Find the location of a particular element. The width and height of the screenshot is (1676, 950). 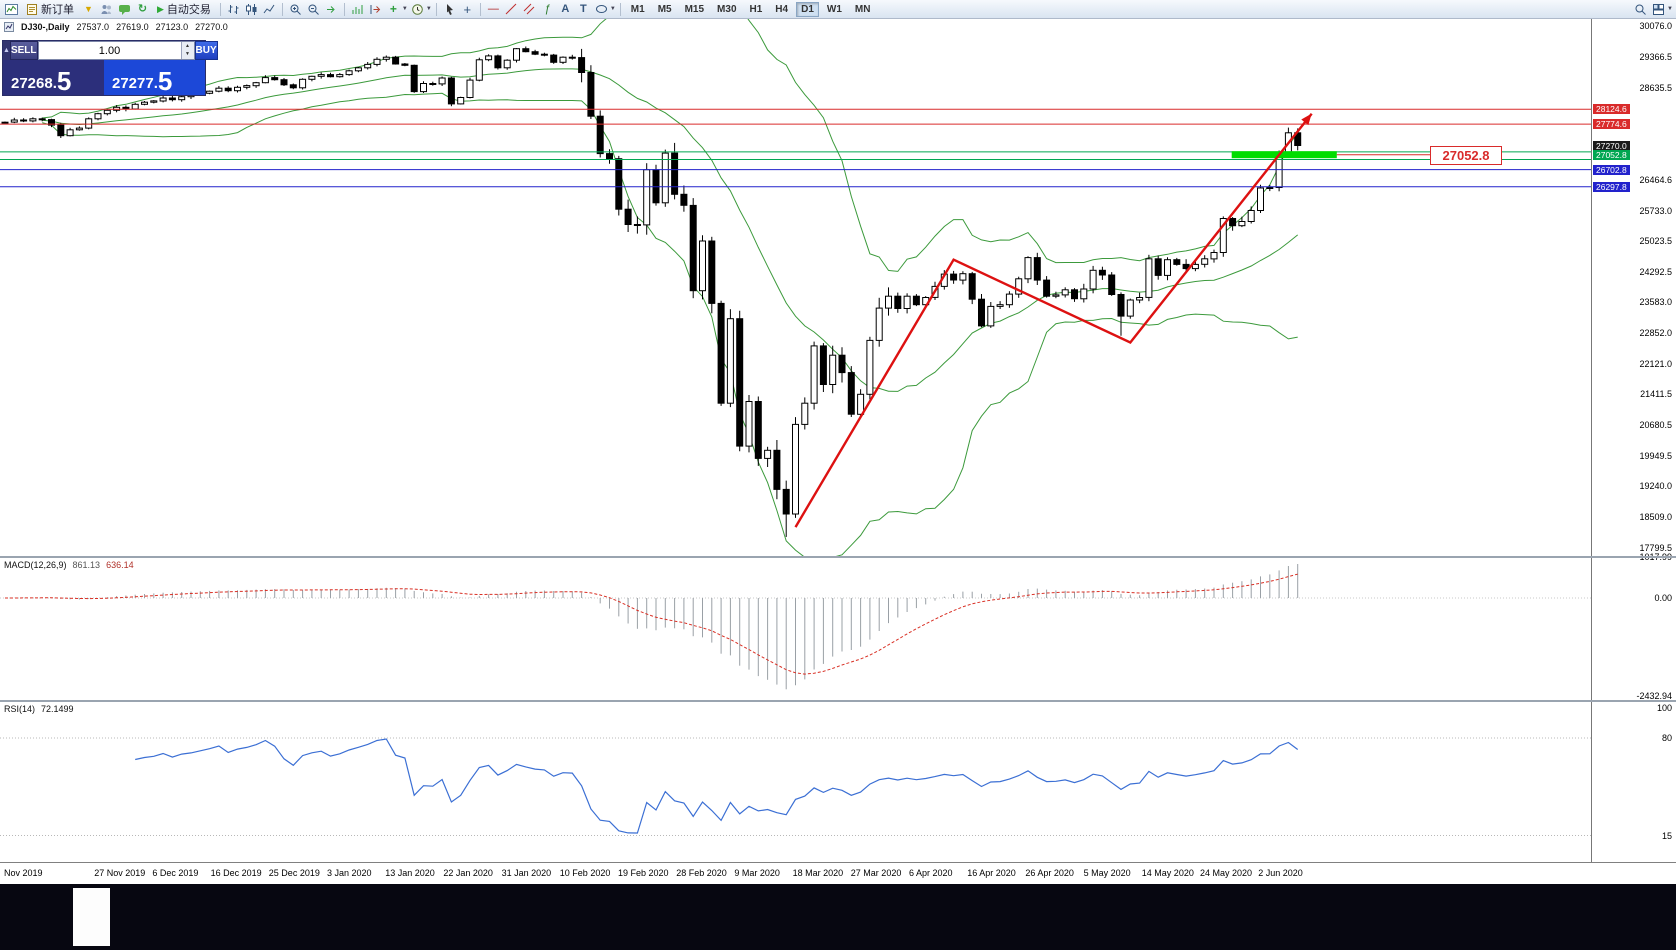

autotrading-play-icon: ▶ is located at coordinates (160, 8).